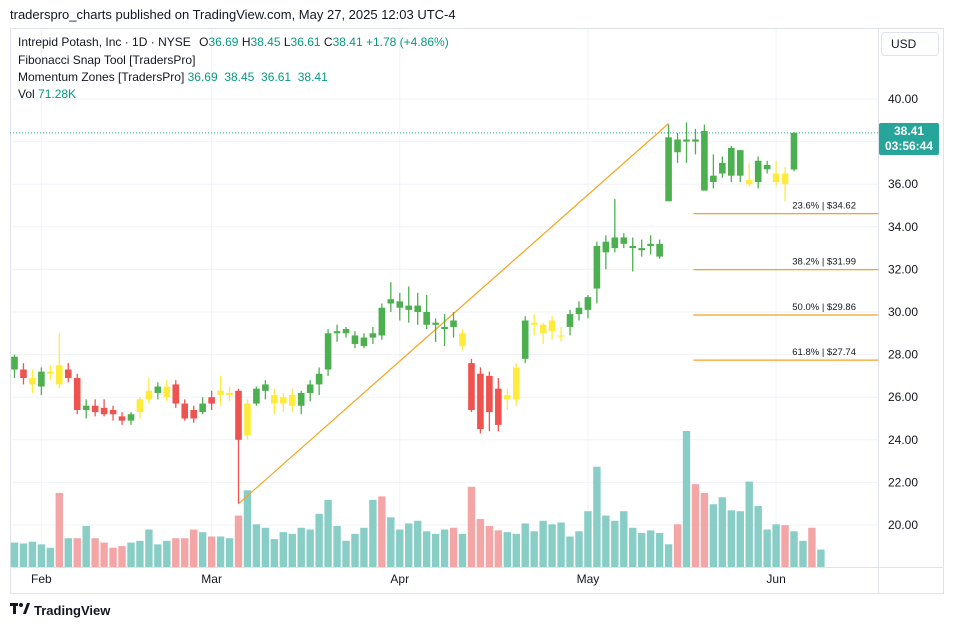  Describe the element at coordinates (903, 525) in the screenshot. I see `y-tick-label: 20.00` at that location.